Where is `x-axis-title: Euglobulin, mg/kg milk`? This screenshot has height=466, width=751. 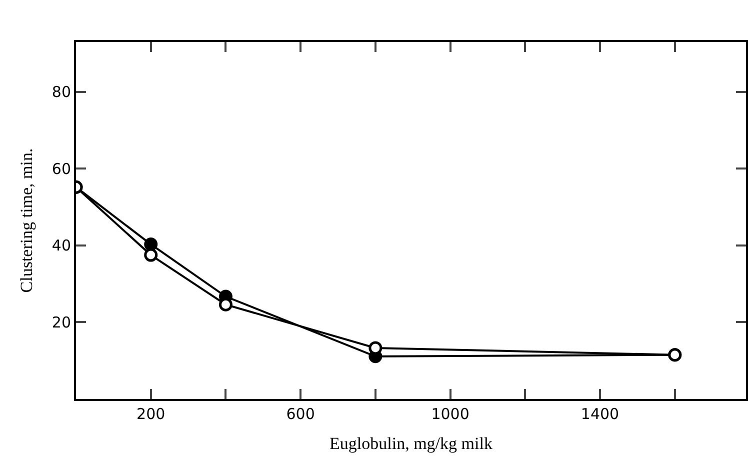
x-axis-title: Euglobulin, mg/kg milk is located at coordinates (411, 443).